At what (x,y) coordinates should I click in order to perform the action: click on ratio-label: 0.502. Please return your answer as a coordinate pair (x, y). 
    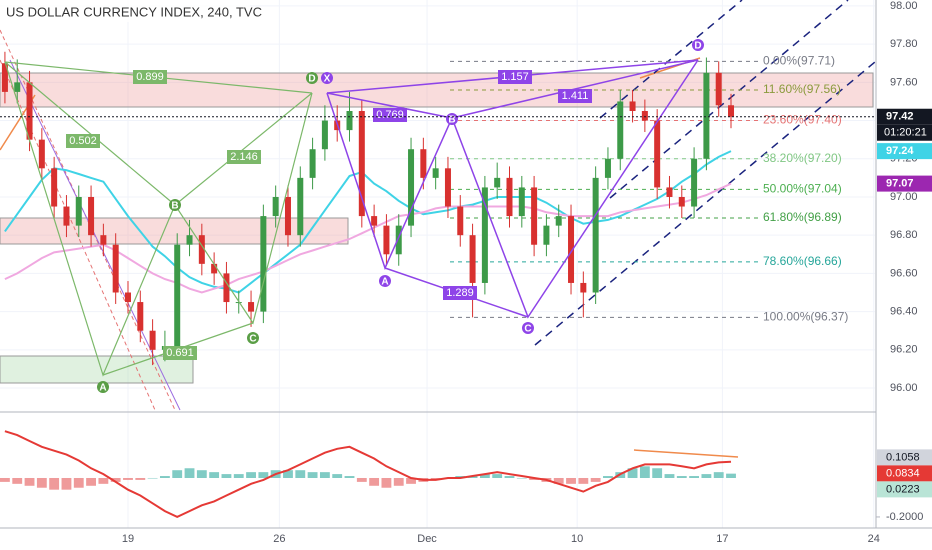
    Looking at the image, I should click on (83, 141).